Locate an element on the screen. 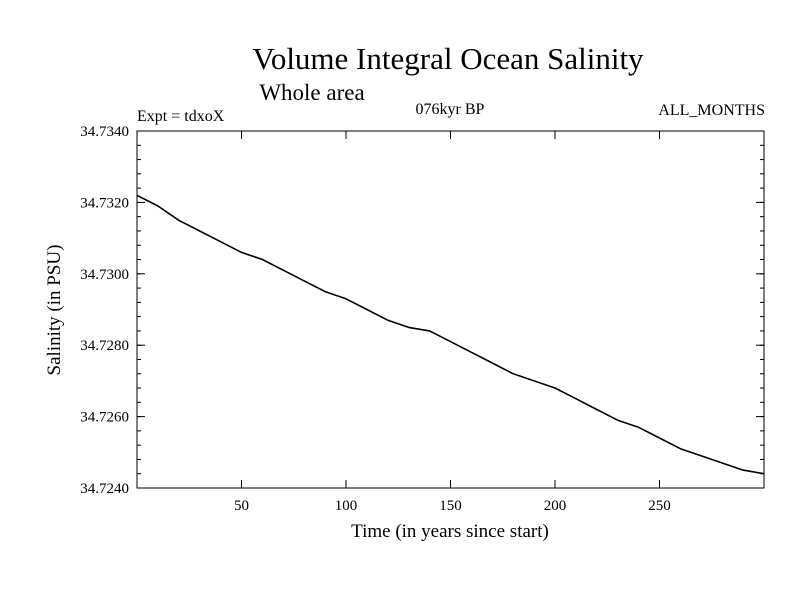 Image resolution: width=800 pixels, height=600 pixels. x-tick-label: 100 is located at coordinates (346, 506).